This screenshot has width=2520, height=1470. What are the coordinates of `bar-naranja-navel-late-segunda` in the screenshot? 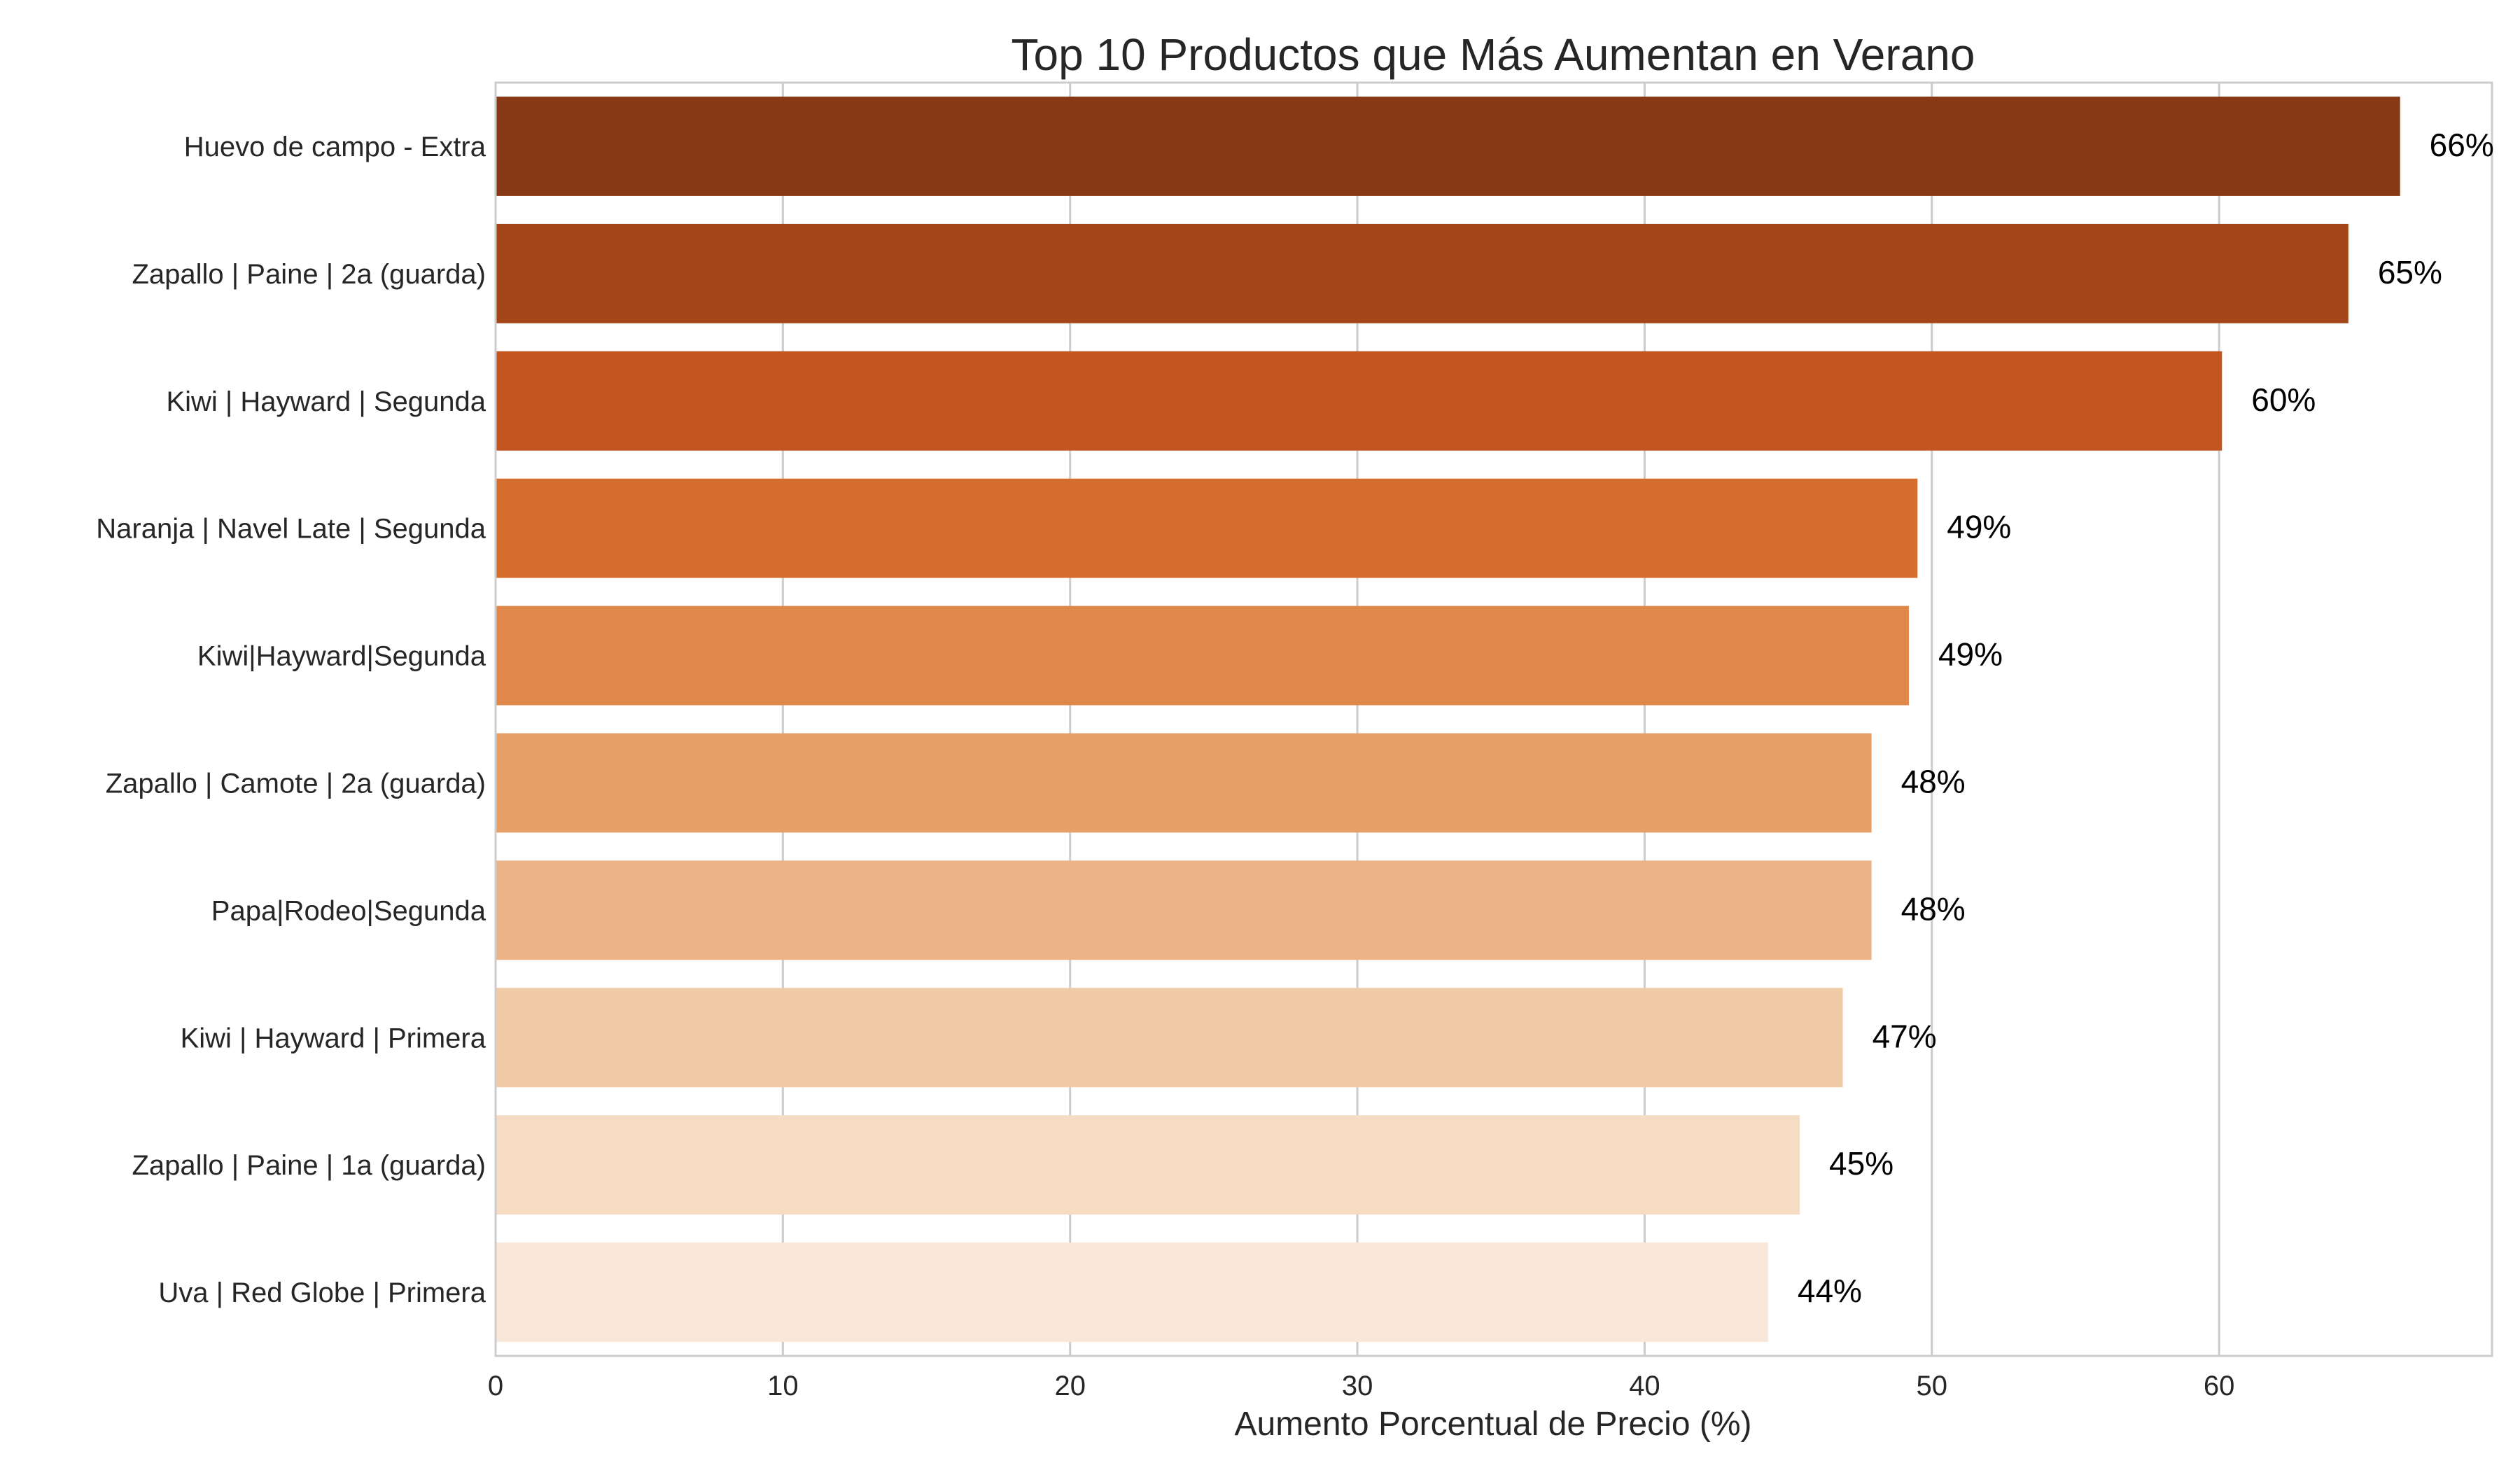 It's located at (1207, 528).